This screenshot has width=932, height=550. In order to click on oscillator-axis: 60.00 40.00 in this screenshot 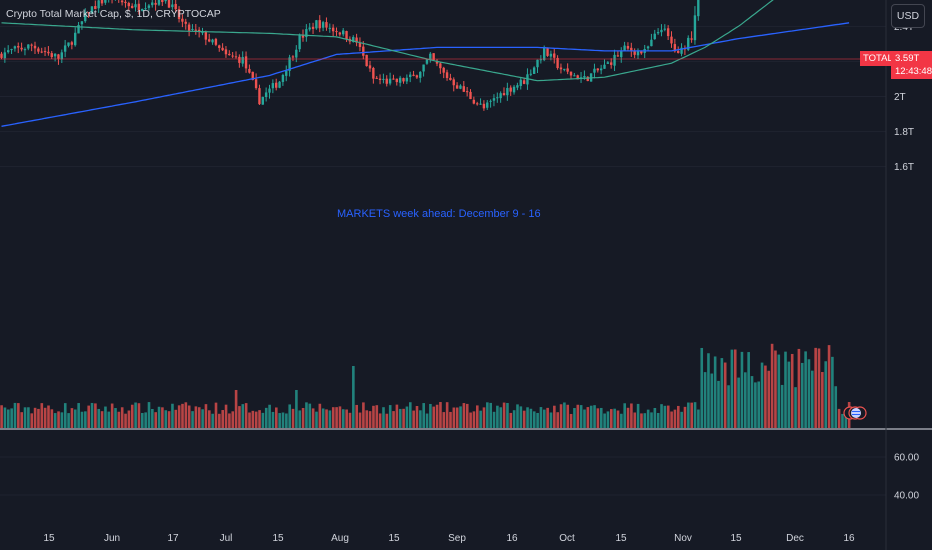, I will do `click(906, 477)`.